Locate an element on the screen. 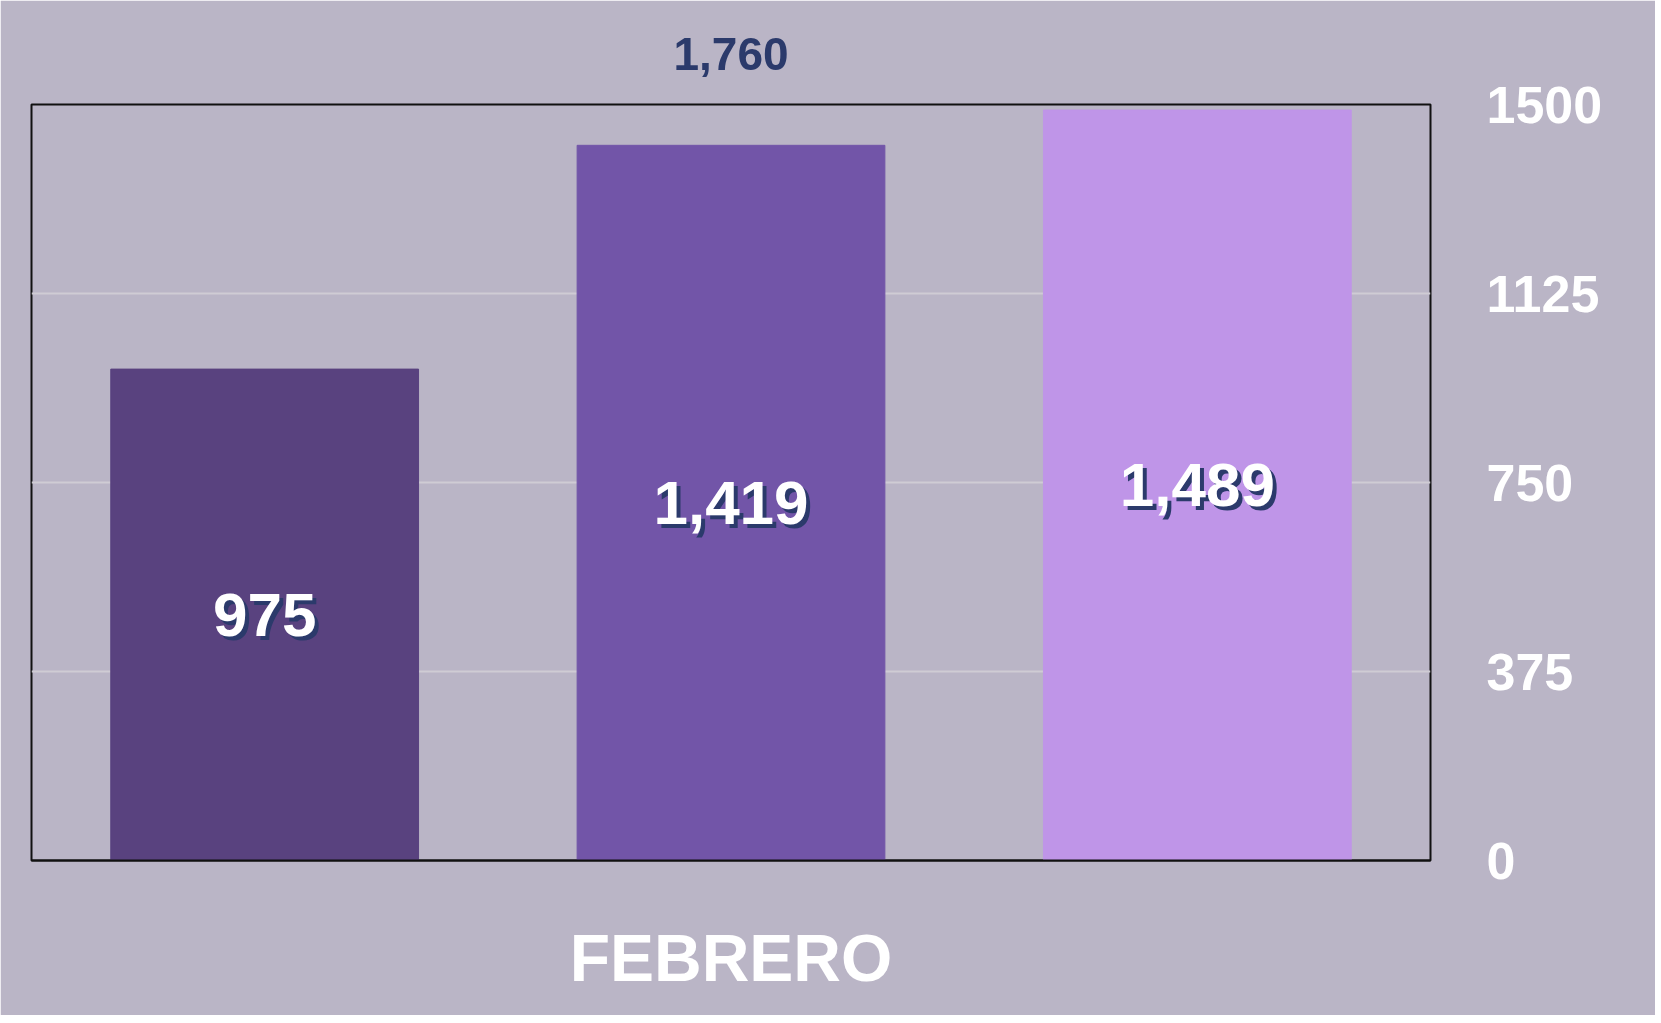  y-tick-label: 1500 is located at coordinates (1544, 104).